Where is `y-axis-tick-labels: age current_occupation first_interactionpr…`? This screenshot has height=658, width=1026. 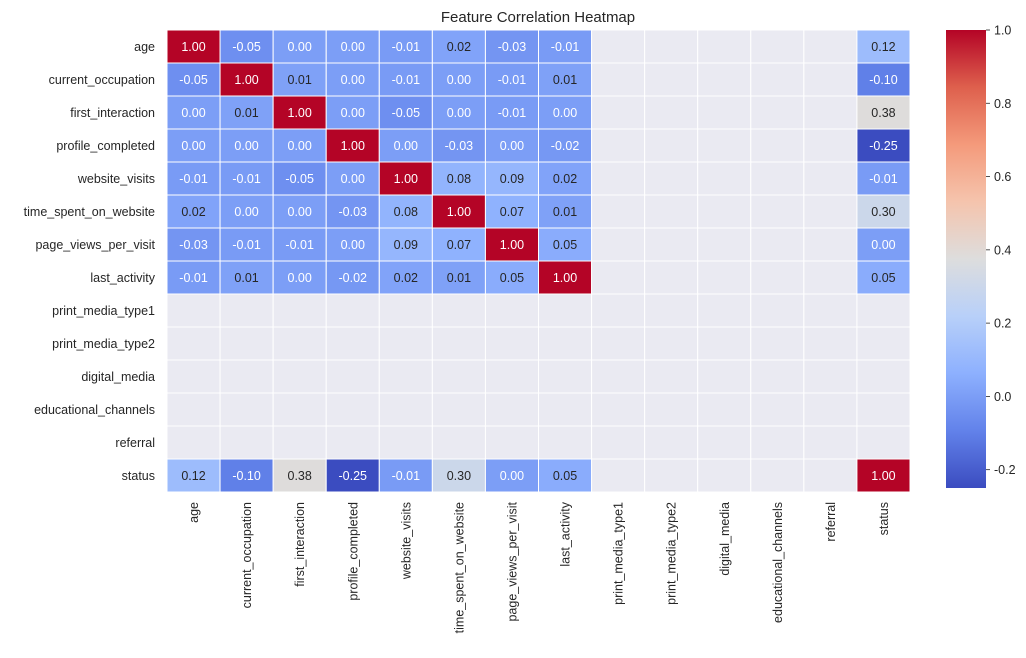
y-axis-tick-labels: age current_occupation first_interactionpr… is located at coordinates (90, 261).